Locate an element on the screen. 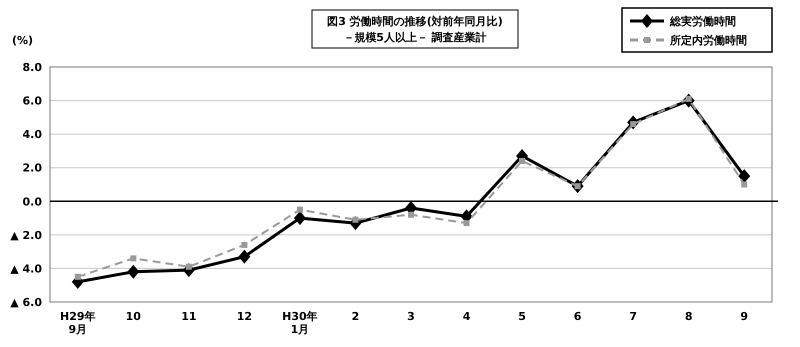 The height and width of the screenshot is (347, 800). y-tick-label: ▲ 6.0 is located at coordinates (26, 302).